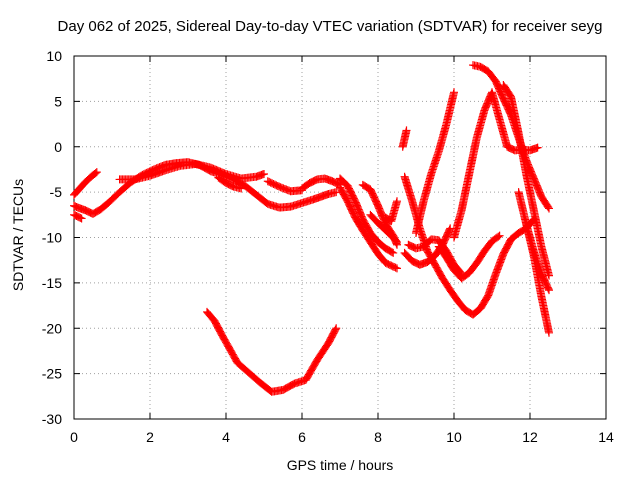 The width and height of the screenshot is (640, 480). What do you see at coordinates (52, 374) in the screenshot?
I see `y-tick-label: -25` at bounding box center [52, 374].